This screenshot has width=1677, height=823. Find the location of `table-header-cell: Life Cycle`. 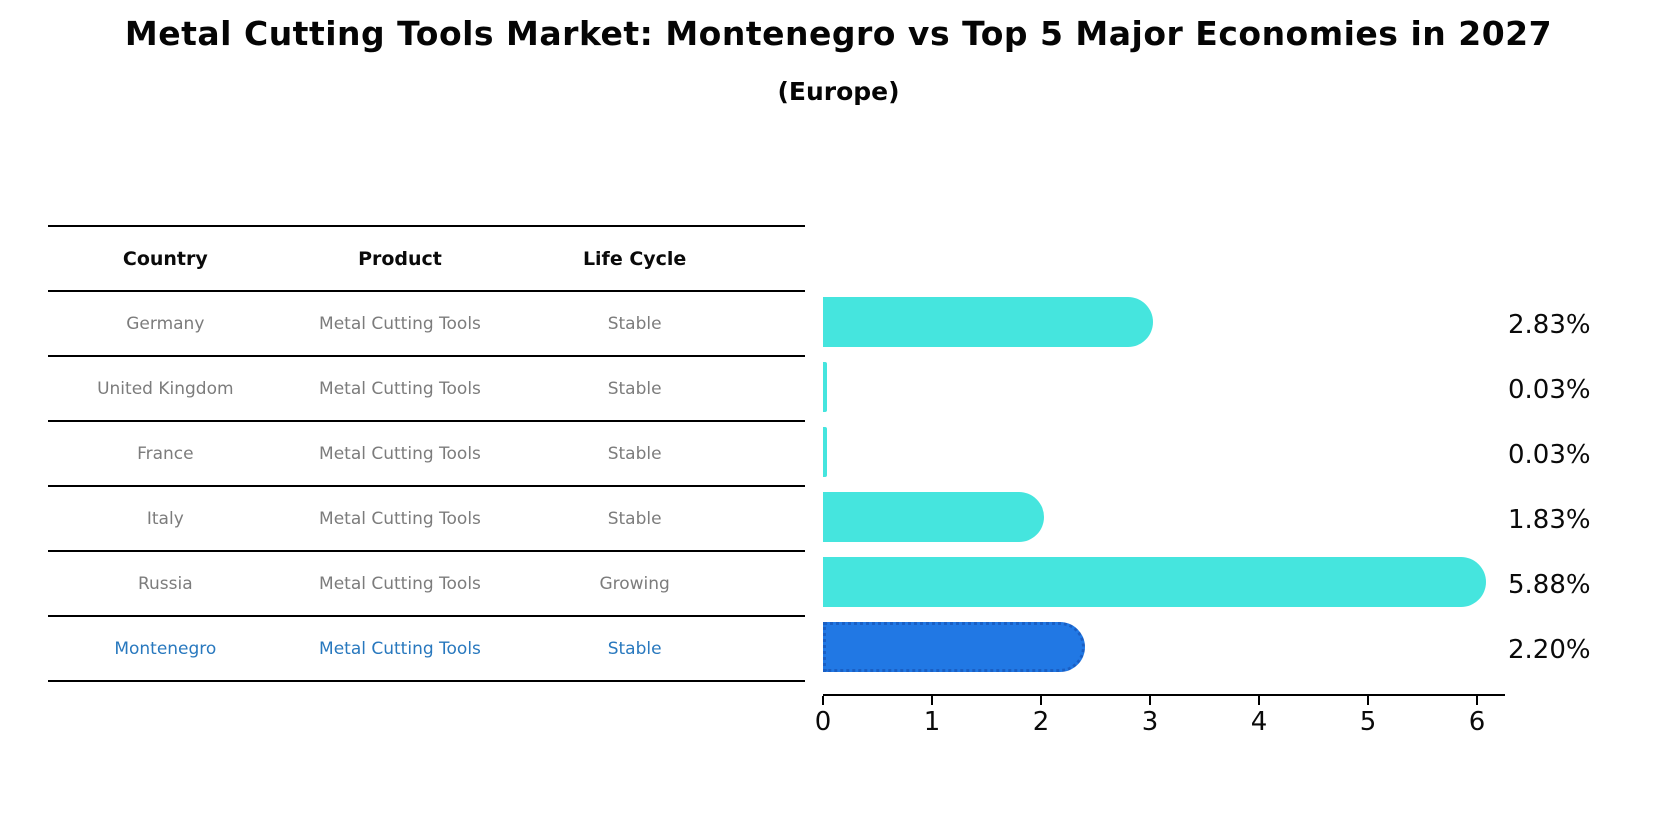

table-header-cell: Life Cycle is located at coordinates (634, 258).